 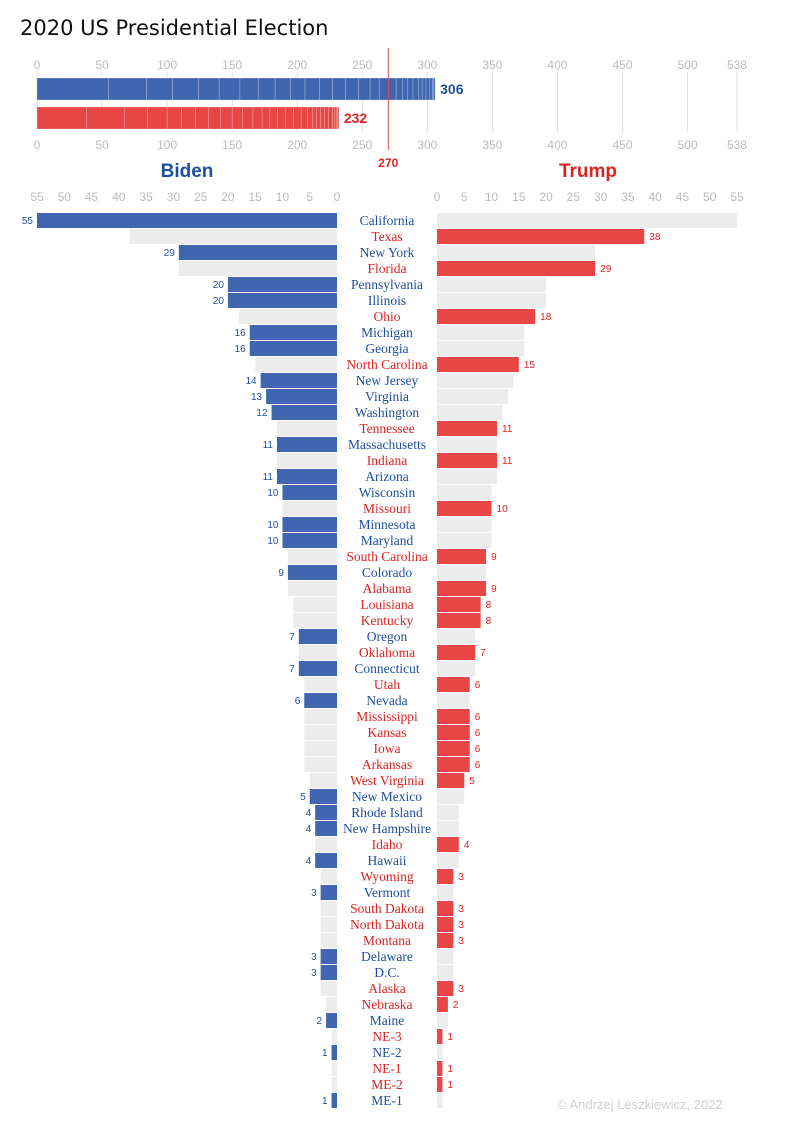 I want to click on top-total-label: 306, so click(x=452, y=89).